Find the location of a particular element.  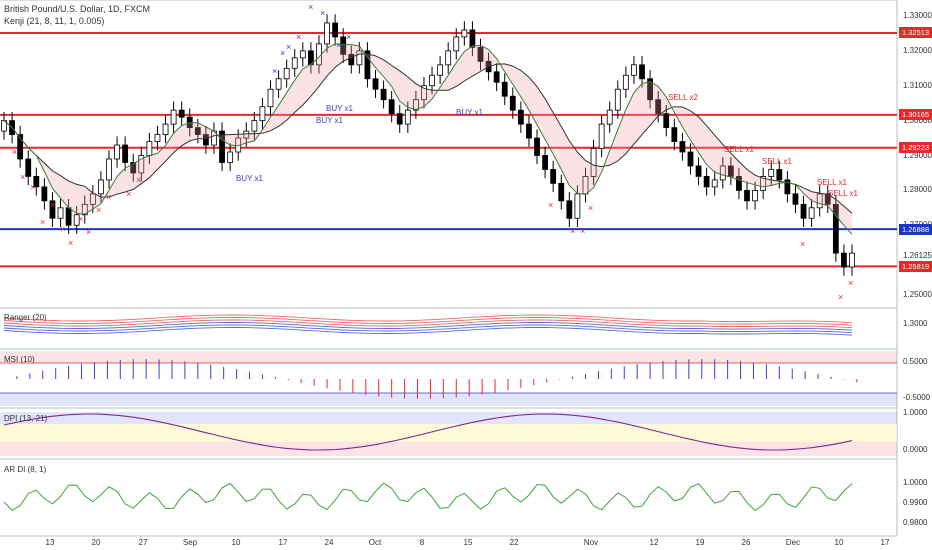

price-tag: 1.25819 is located at coordinates (915, 266).